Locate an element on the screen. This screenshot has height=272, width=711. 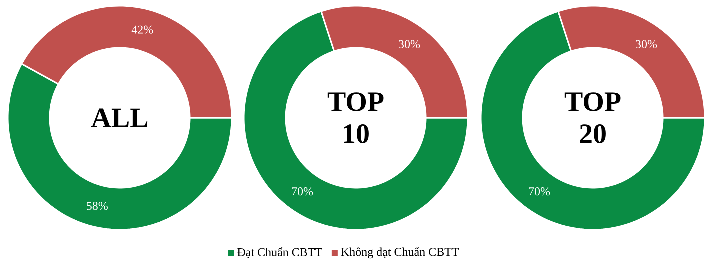
data-label: 58% is located at coordinates (97, 206).